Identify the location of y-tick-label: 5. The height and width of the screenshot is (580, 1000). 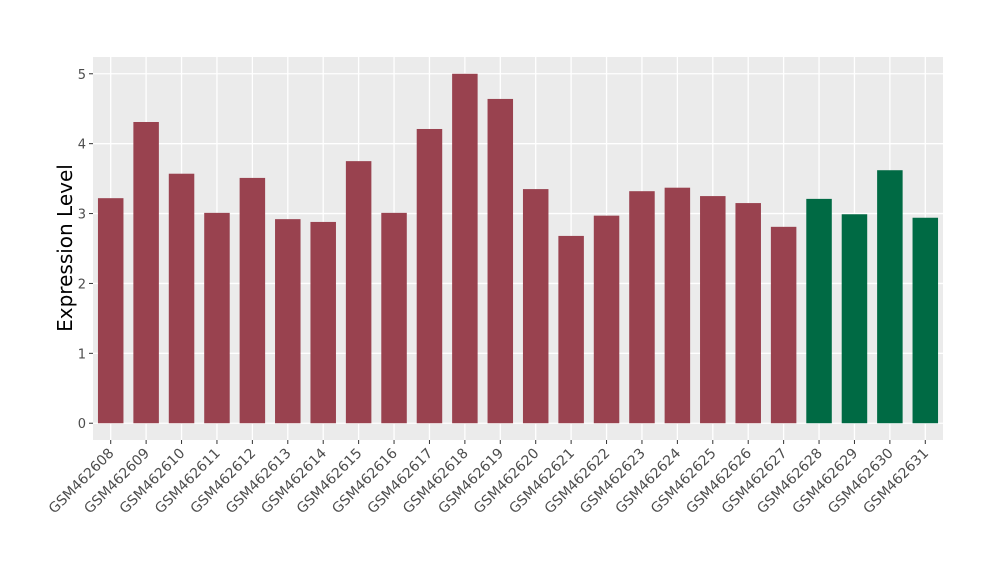
(82, 75).